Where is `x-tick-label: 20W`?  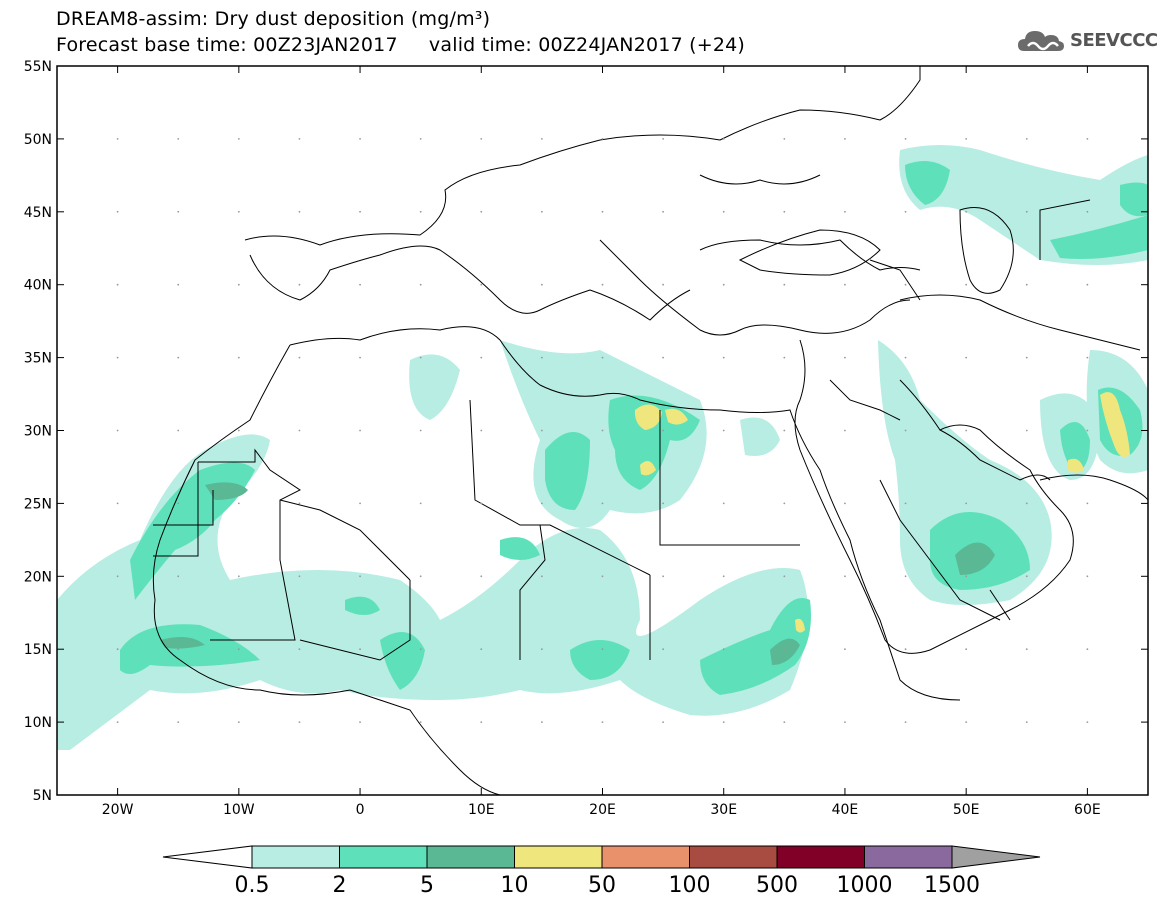 x-tick-label: 20W is located at coordinates (118, 810).